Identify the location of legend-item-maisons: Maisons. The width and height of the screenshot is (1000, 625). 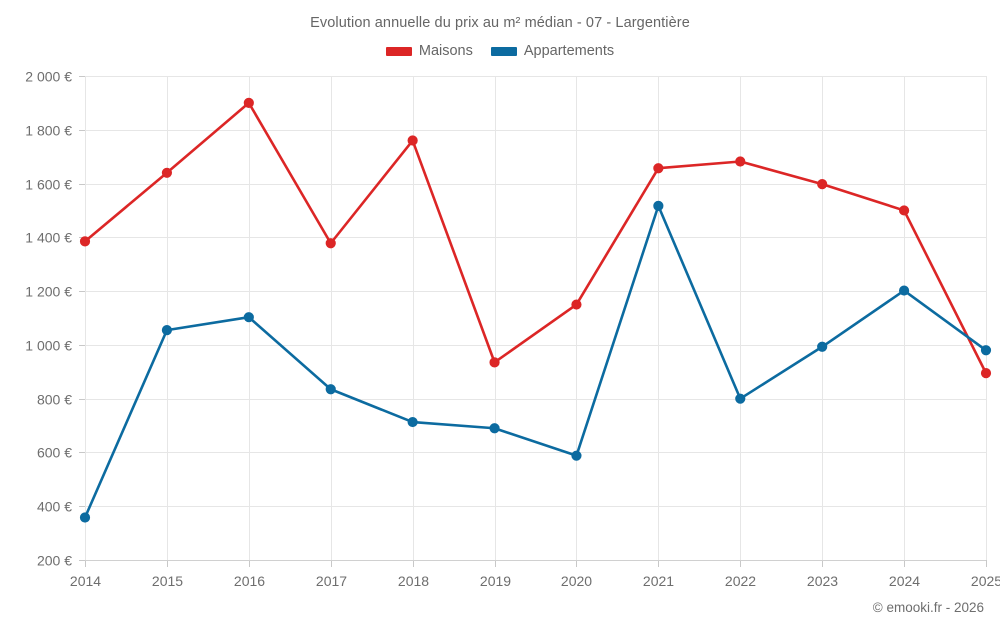
(429, 51).